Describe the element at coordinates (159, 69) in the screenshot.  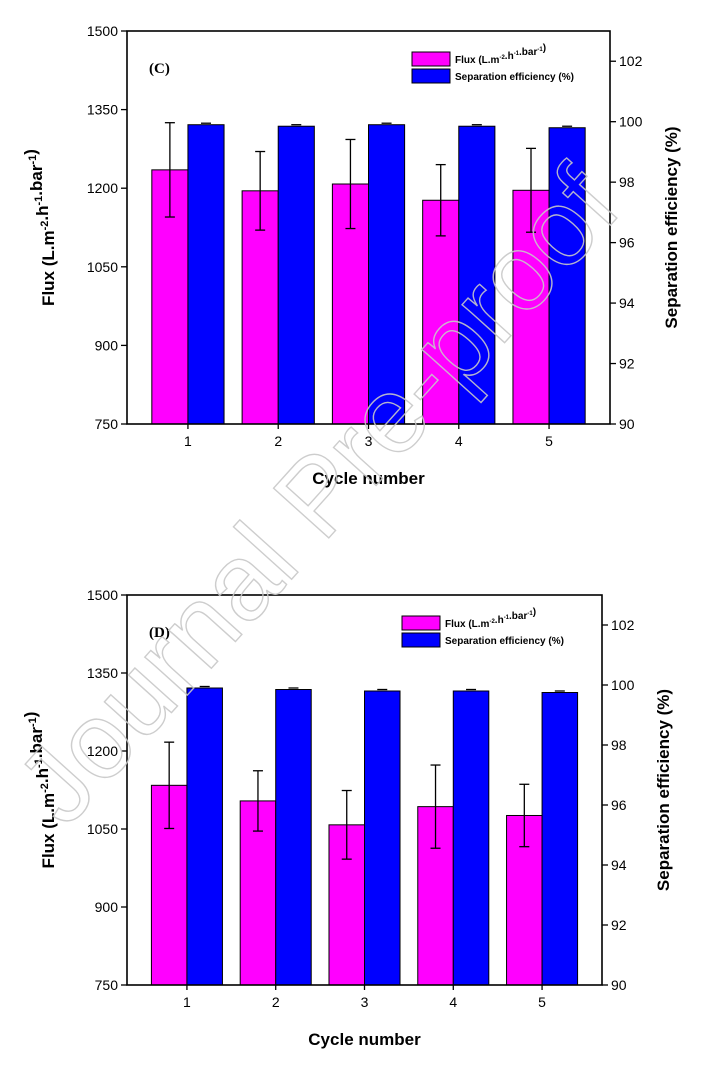
I see `panel-label: (C)` at that location.